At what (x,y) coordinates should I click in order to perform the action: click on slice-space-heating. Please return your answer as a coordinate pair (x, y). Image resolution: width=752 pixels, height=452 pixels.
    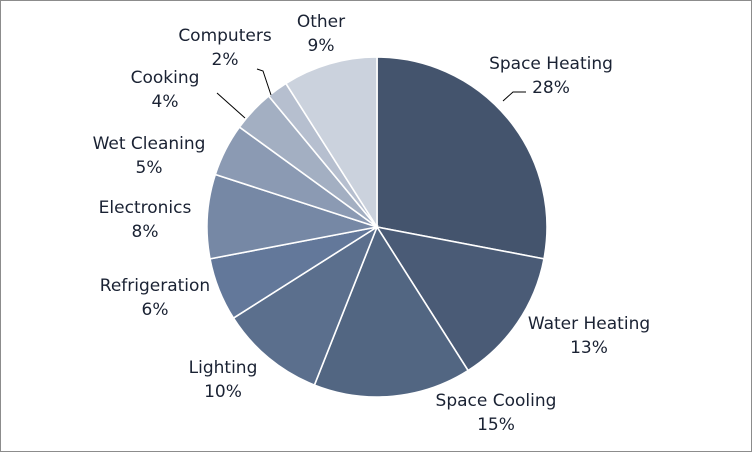
    Looking at the image, I should click on (462, 158).